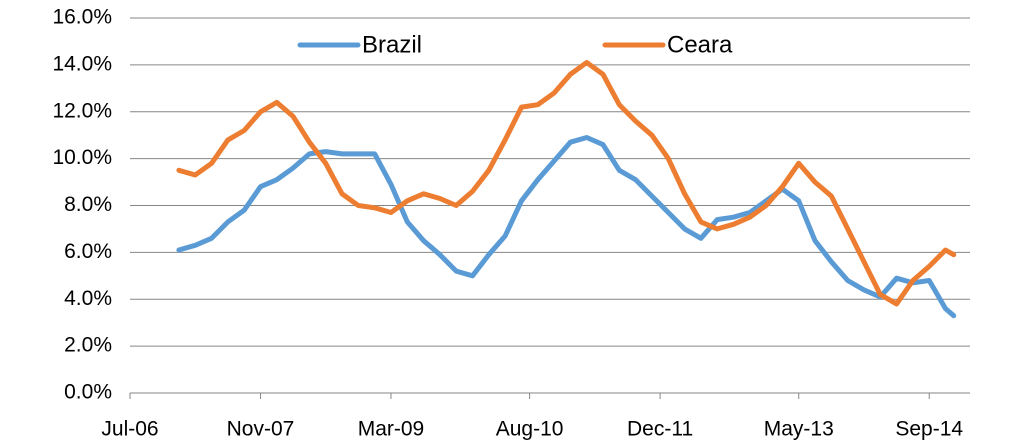  Describe the element at coordinates (82, 17) in the screenshot. I see `y-tick-label: 16.0%` at that location.